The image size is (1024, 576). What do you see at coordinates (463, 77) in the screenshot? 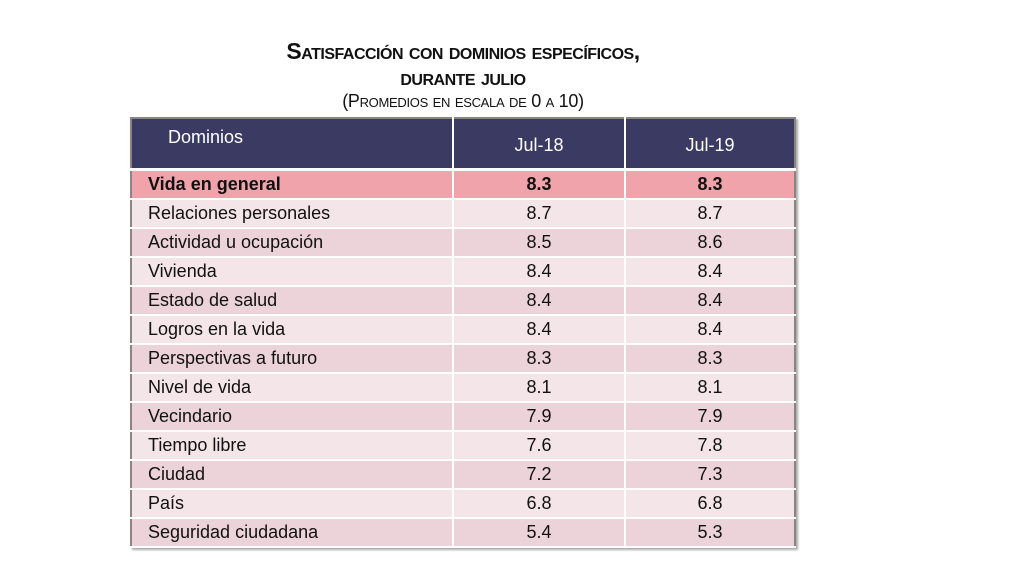
I see `title-line-2: durante julio` at bounding box center [463, 77].